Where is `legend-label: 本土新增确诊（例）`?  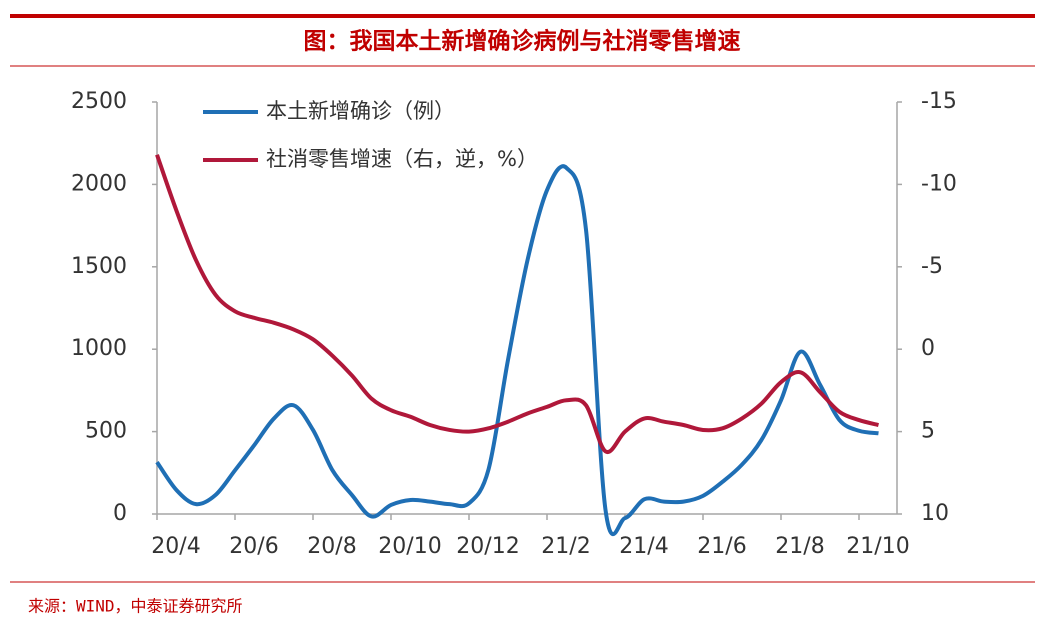
legend-label: 本土新增确诊（例） is located at coordinates (360, 111).